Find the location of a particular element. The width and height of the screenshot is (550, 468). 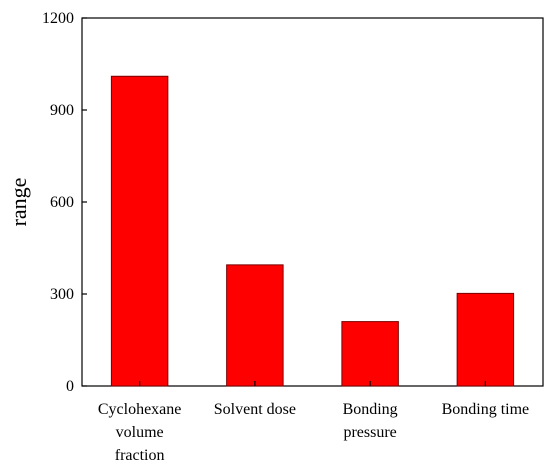

x-tick-label-line: Cyclohexane is located at coordinates (140, 409).